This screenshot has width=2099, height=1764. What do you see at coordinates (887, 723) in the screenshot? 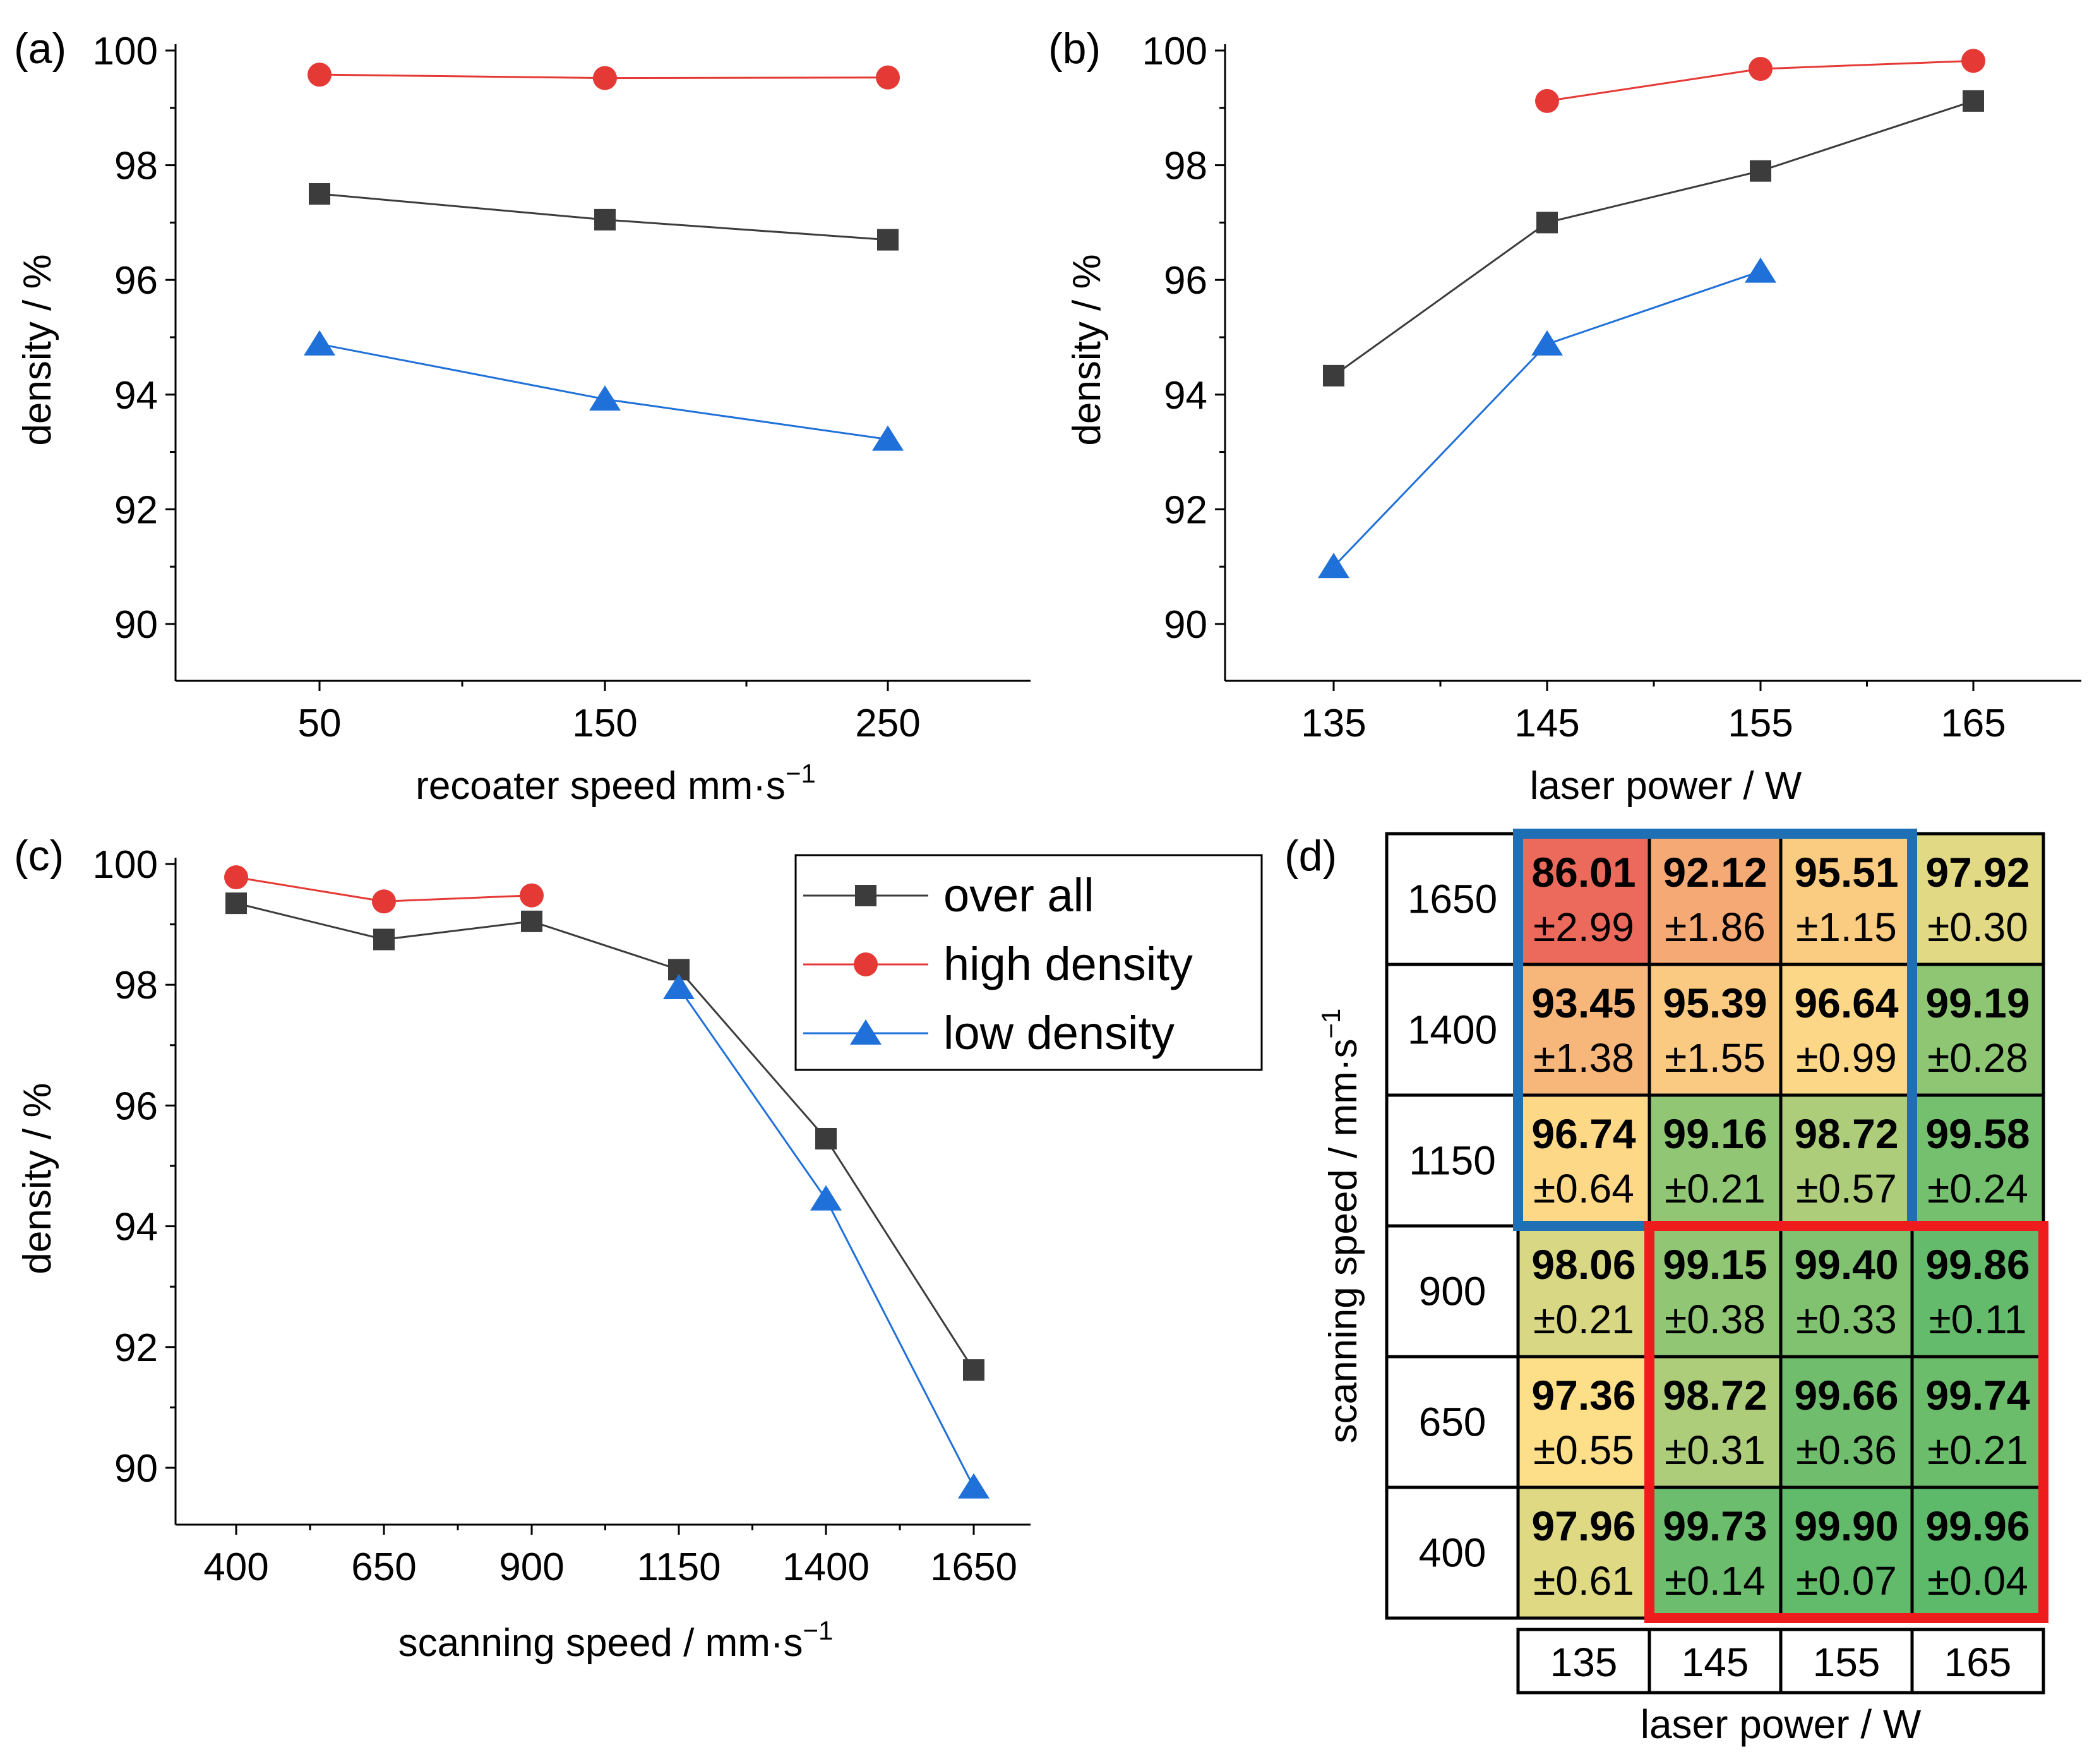
I see `x-tick-label: 250` at bounding box center [887, 723].